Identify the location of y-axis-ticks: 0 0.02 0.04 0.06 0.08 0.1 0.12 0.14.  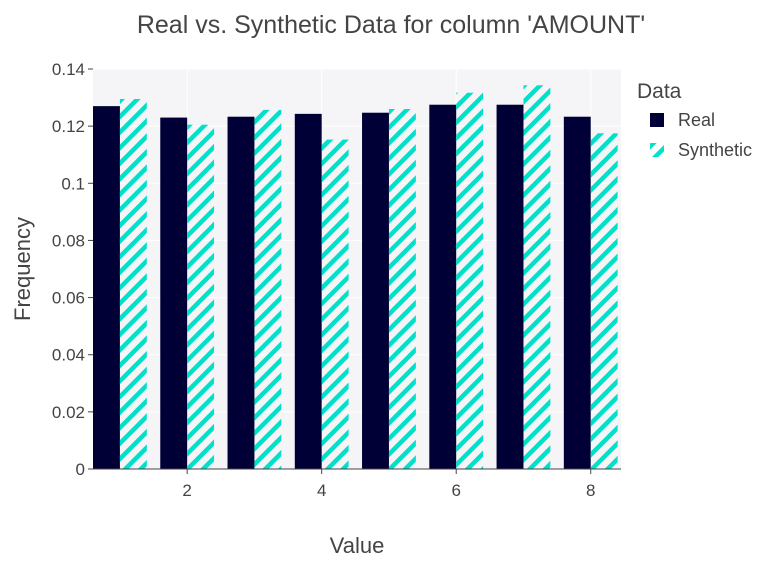
(72, 269).